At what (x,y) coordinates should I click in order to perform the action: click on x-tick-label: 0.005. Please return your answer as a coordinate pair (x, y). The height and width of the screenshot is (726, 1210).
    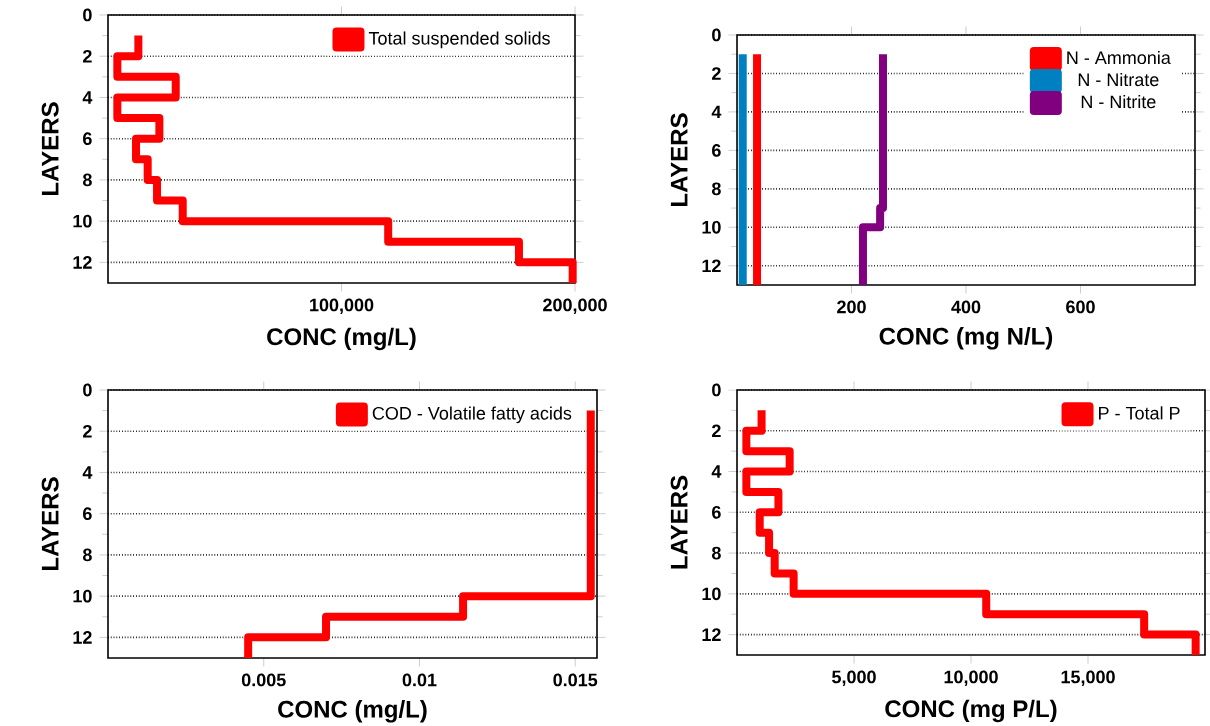
    Looking at the image, I should click on (263, 680).